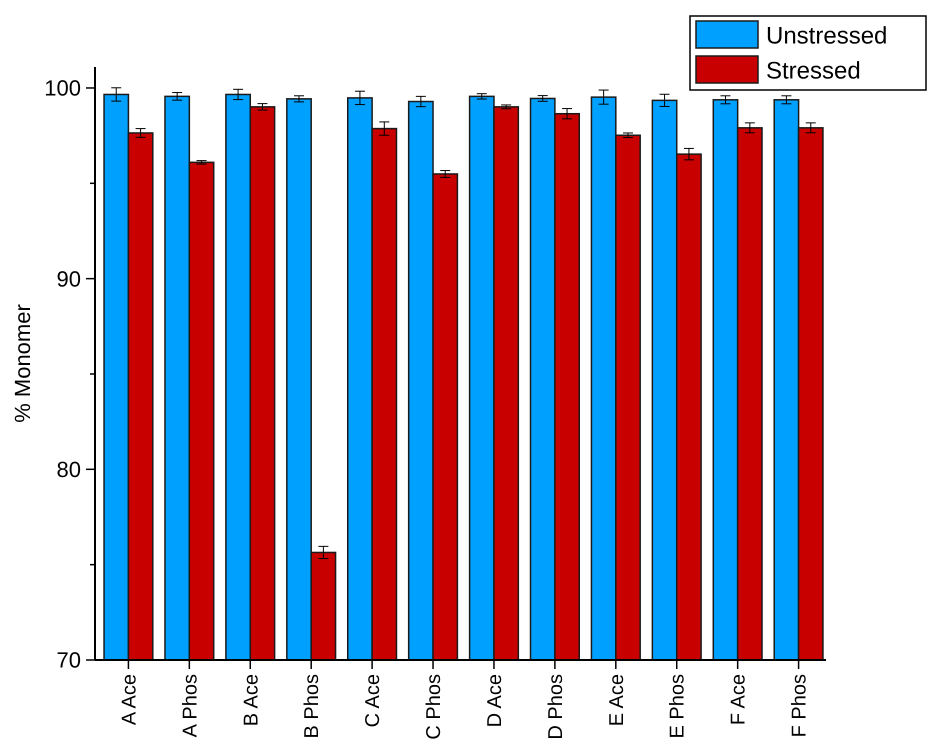  Describe the element at coordinates (373, 701) in the screenshot. I see `x-tick-label: C Ace` at that location.